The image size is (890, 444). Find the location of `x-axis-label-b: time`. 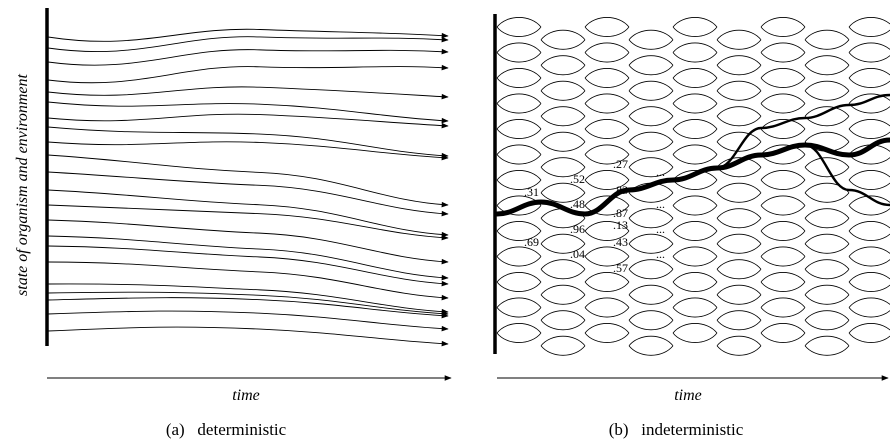

x-axis-label-b: time is located at coordinates (688, 395).